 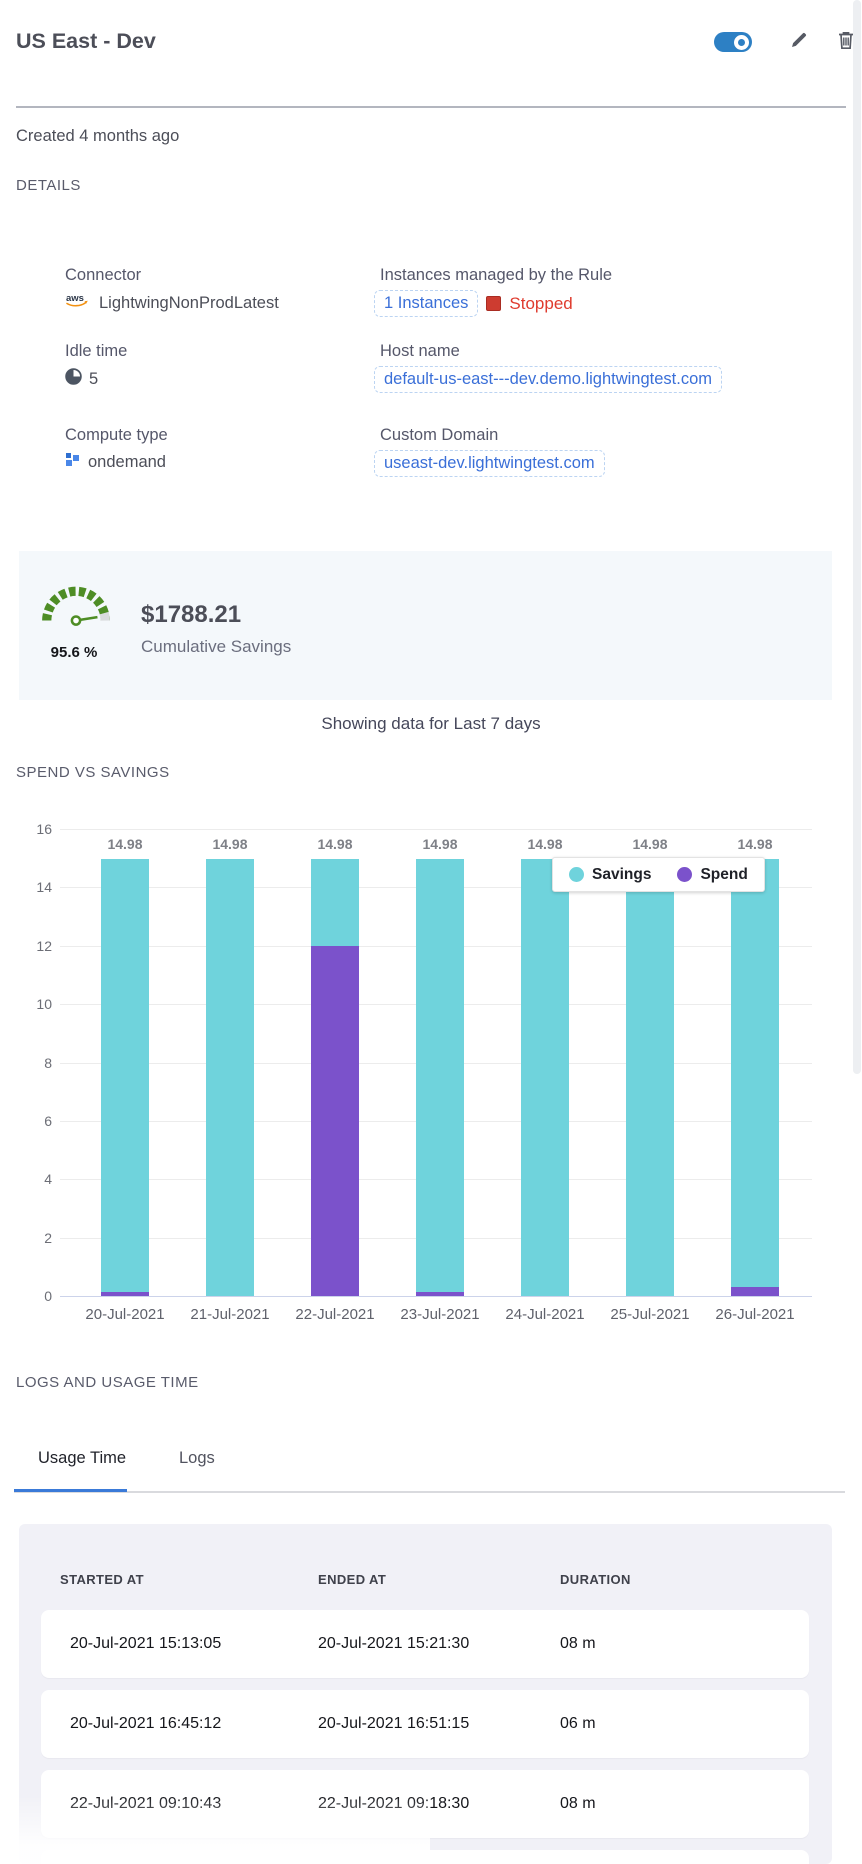 I want to click on row3-duration: 08 m, so click(x=578, y=1803).